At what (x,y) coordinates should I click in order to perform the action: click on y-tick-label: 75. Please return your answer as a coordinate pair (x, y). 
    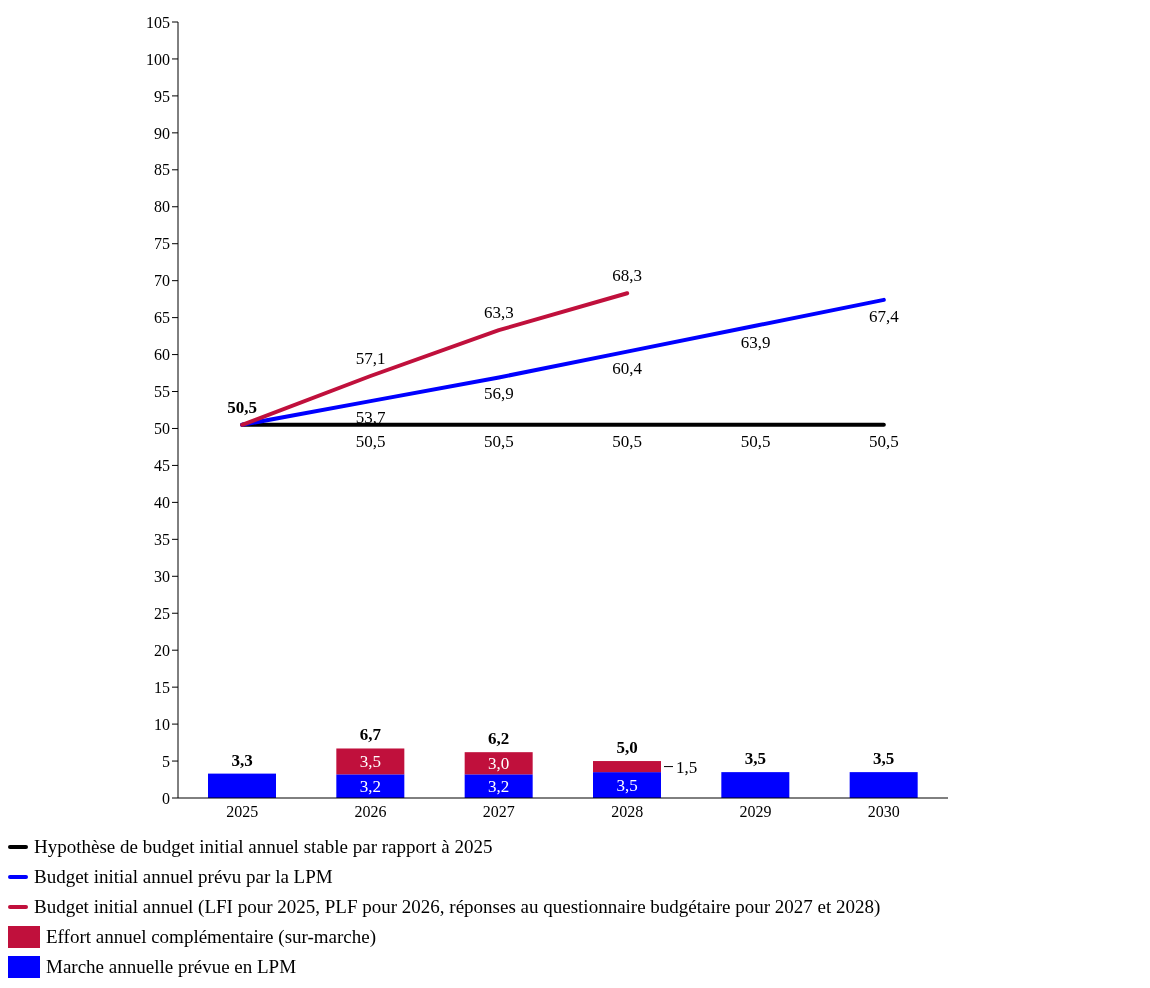
    Looking at the image, I should click on (162, 244).